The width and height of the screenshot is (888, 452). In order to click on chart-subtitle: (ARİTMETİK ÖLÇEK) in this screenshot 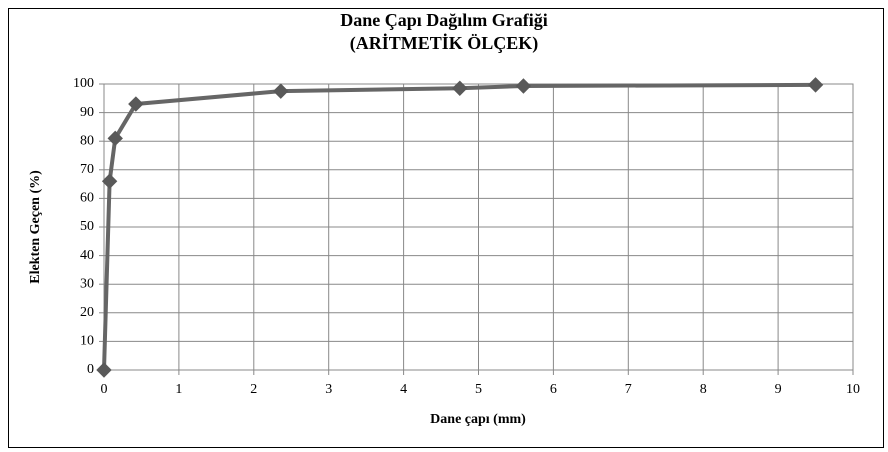, I will do `click(444, 43)`.